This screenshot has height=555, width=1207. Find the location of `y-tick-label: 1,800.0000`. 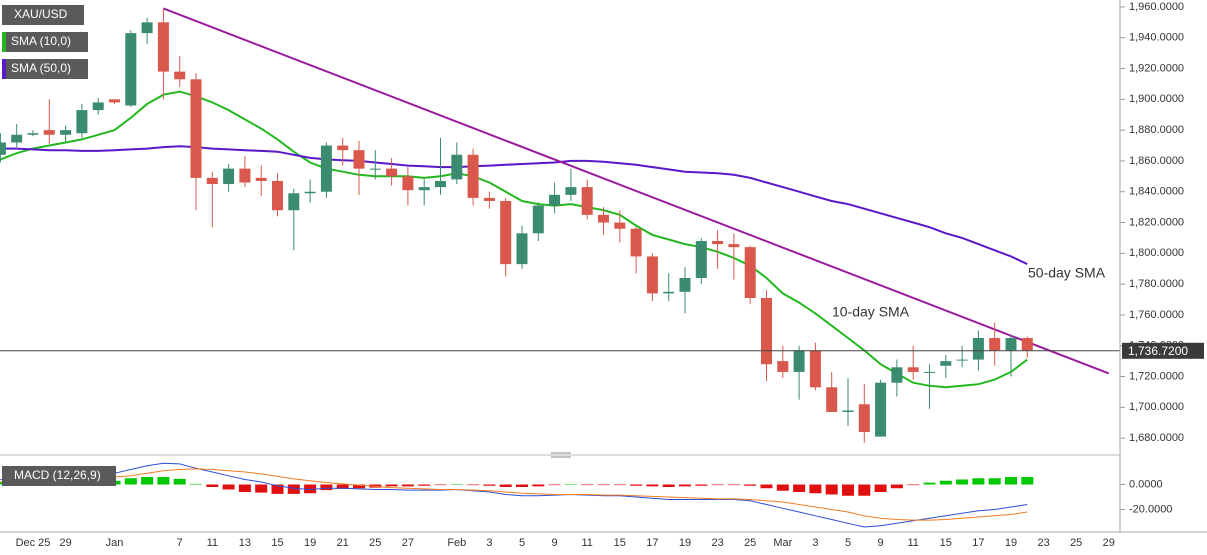

y-tick-label: 1,800.0000 is located at coordinates (1156, 253).